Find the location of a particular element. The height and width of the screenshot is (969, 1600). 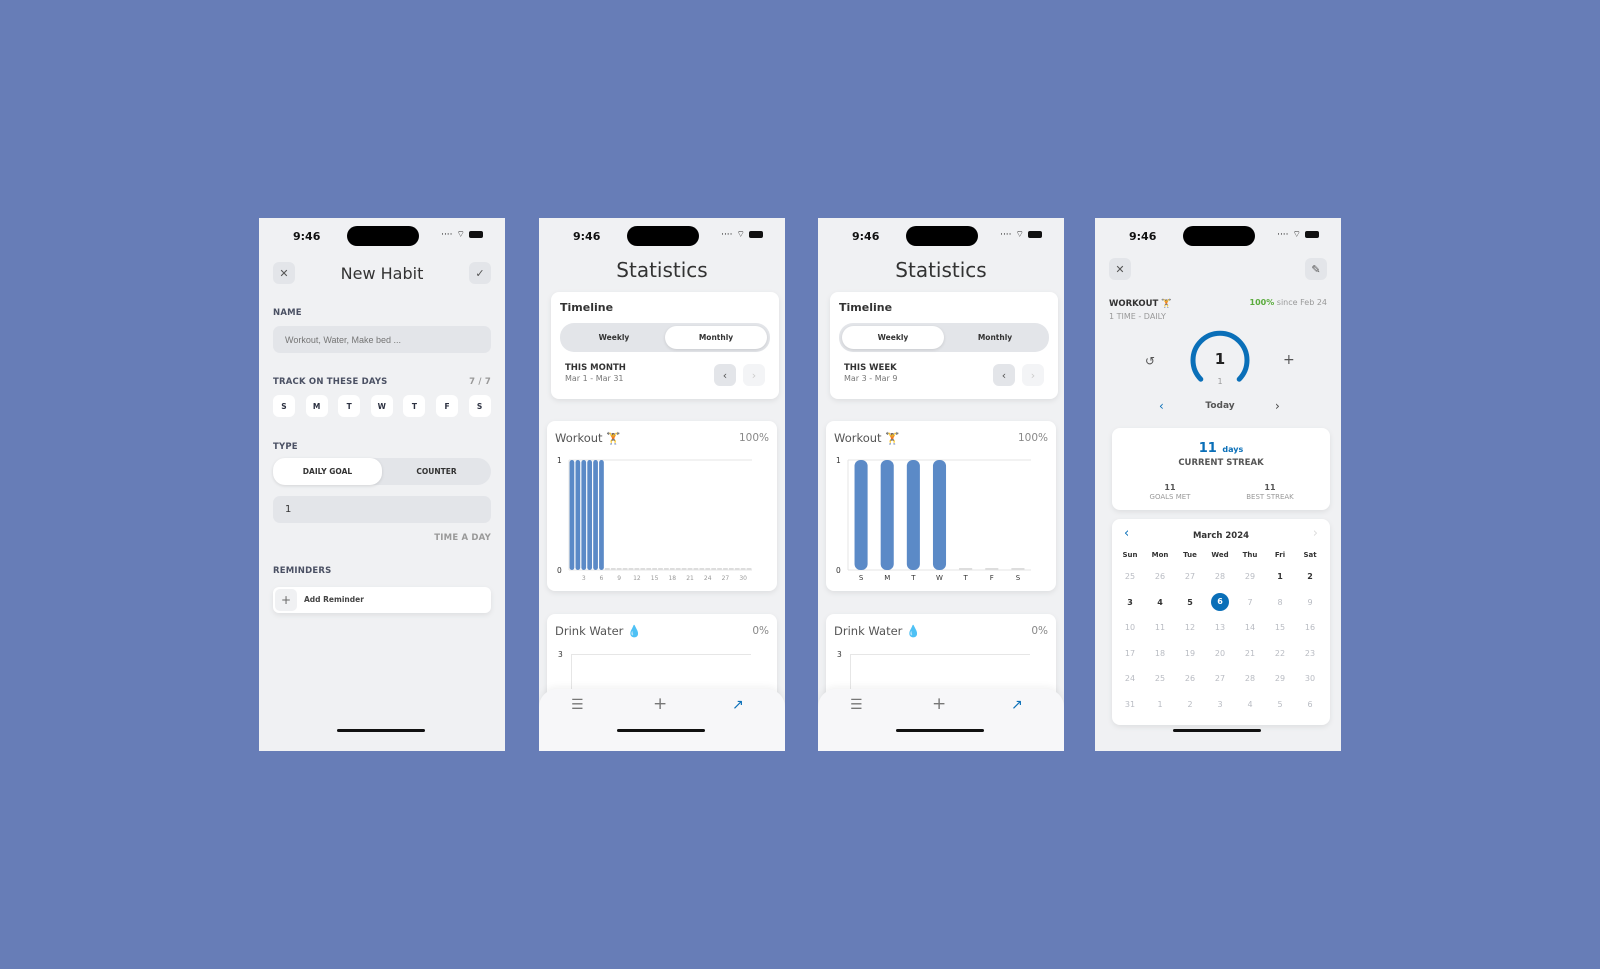

calendar-day: 17 is located at coordinates (1130, 653).